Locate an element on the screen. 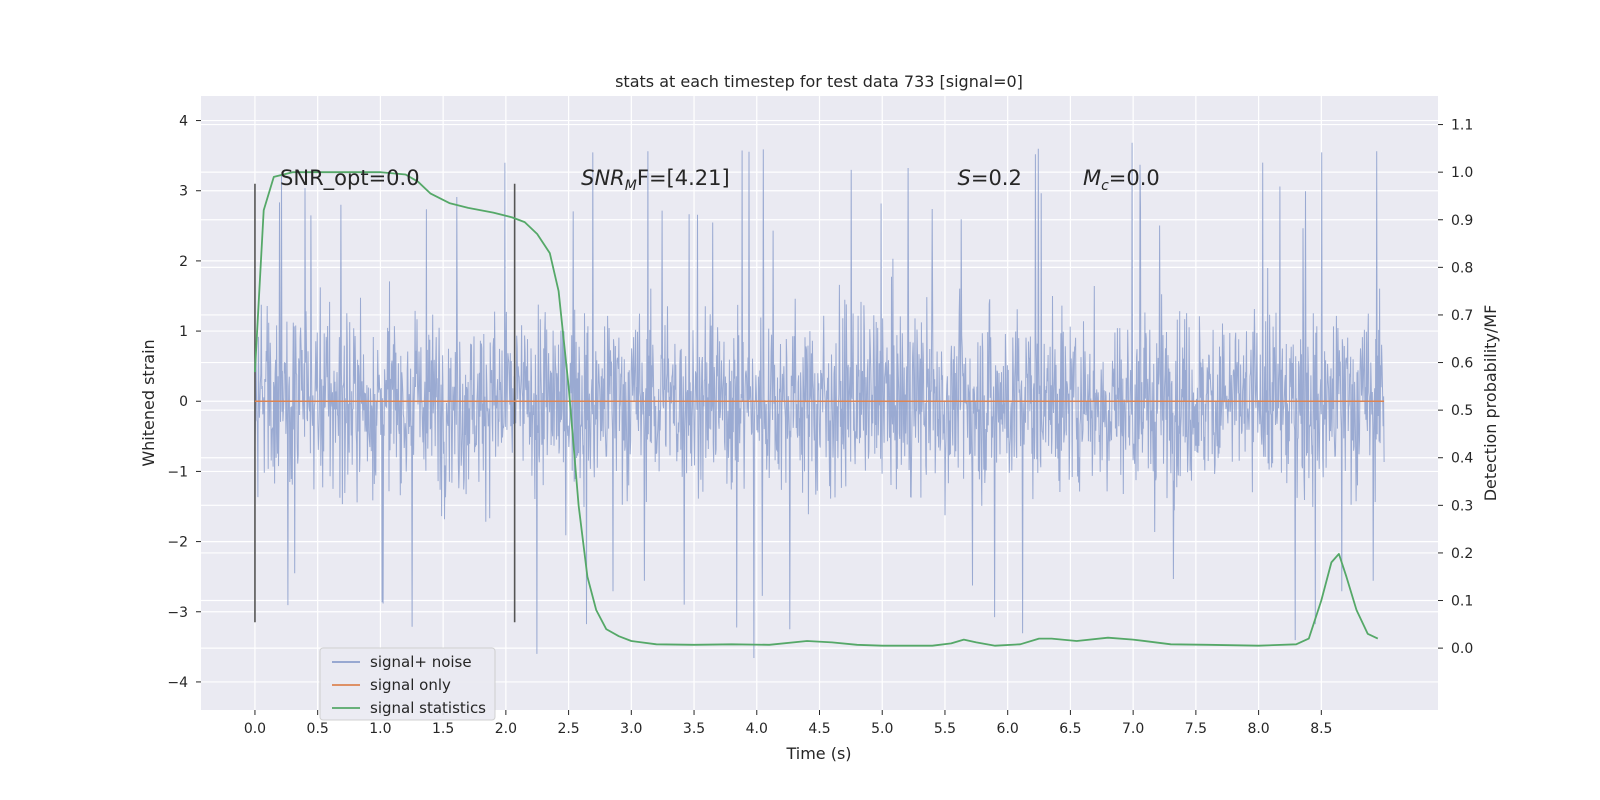 This screenshot has width=1600, height=800. annotation-value: F=[4.21] is located at coordinates (683, 178).